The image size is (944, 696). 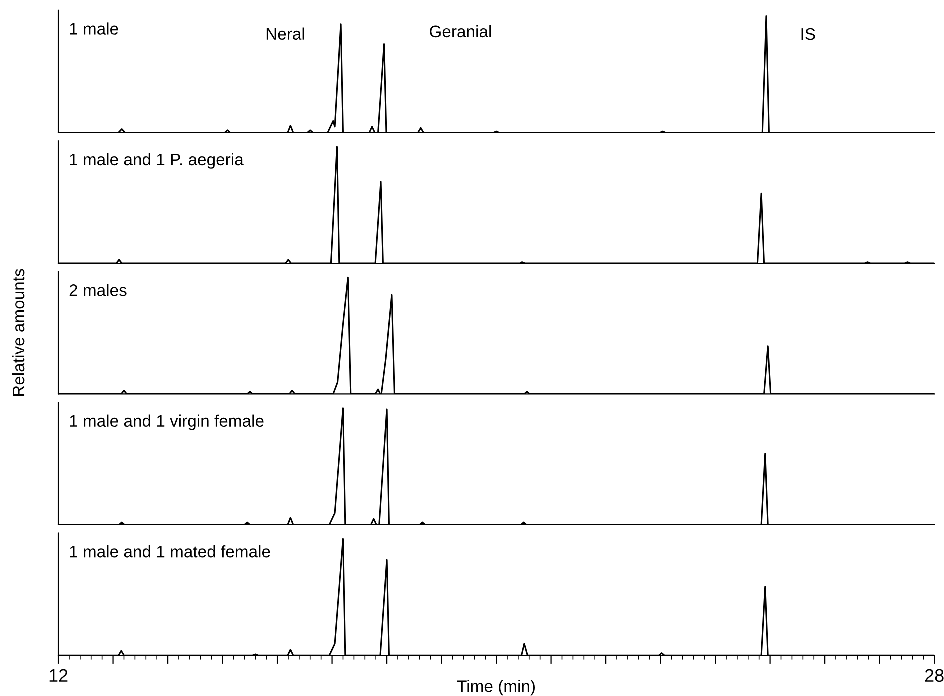 I want to click on x-tick-label: 28, so click(x=934, y=675).